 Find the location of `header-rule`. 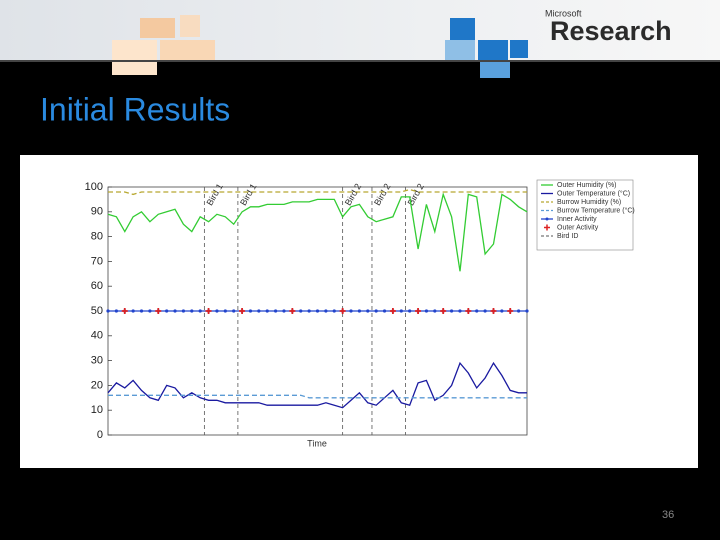

header-rule is located at coordinates (360, 61).